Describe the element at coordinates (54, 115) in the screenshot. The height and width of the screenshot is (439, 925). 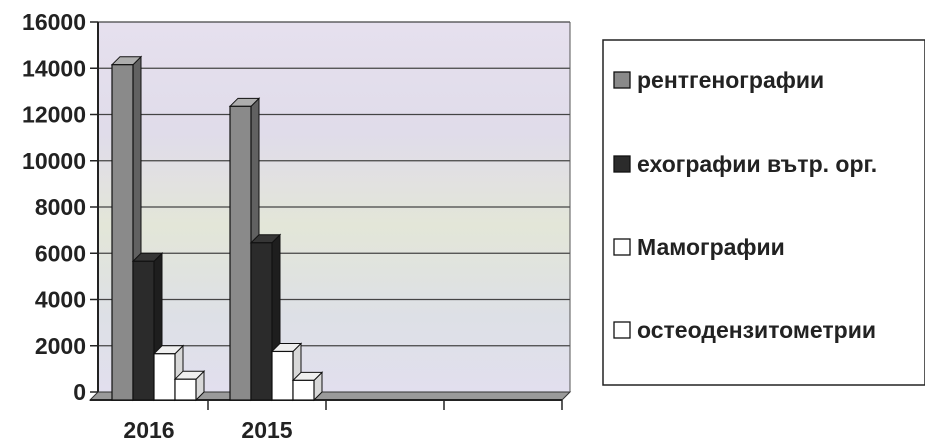
I see `y-tick-label: 12000` at that location.